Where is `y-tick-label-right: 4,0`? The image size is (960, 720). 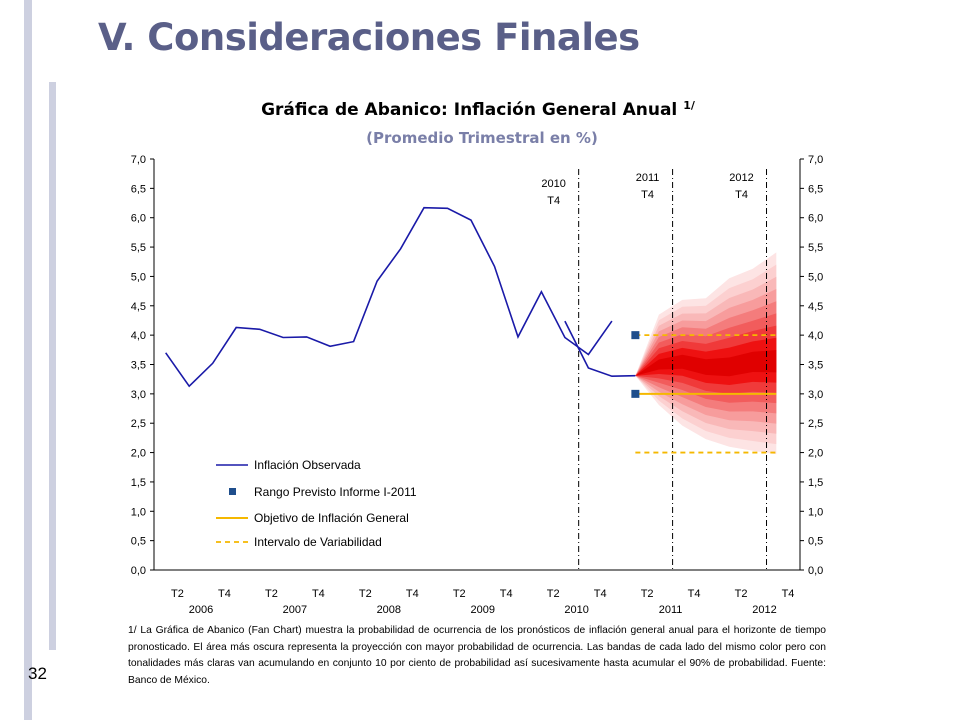
y-tick-label-right: 4,0 is located at coordinates (815, 336).